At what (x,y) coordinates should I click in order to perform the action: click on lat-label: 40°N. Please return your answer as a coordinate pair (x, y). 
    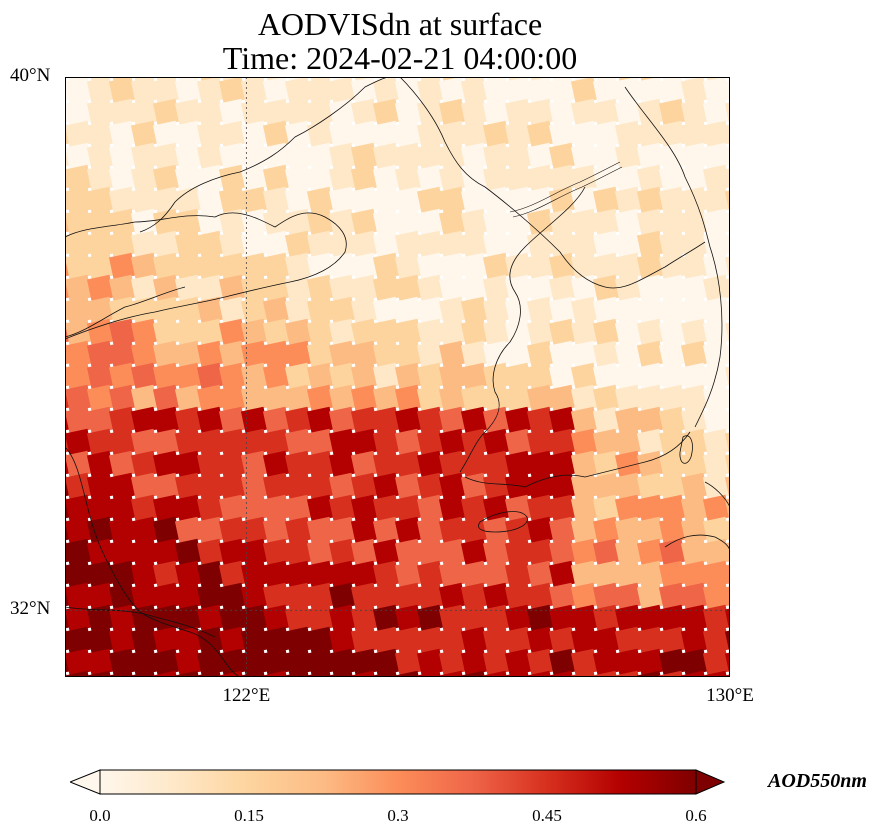
    Looking at the image, I should click on (30, 75).